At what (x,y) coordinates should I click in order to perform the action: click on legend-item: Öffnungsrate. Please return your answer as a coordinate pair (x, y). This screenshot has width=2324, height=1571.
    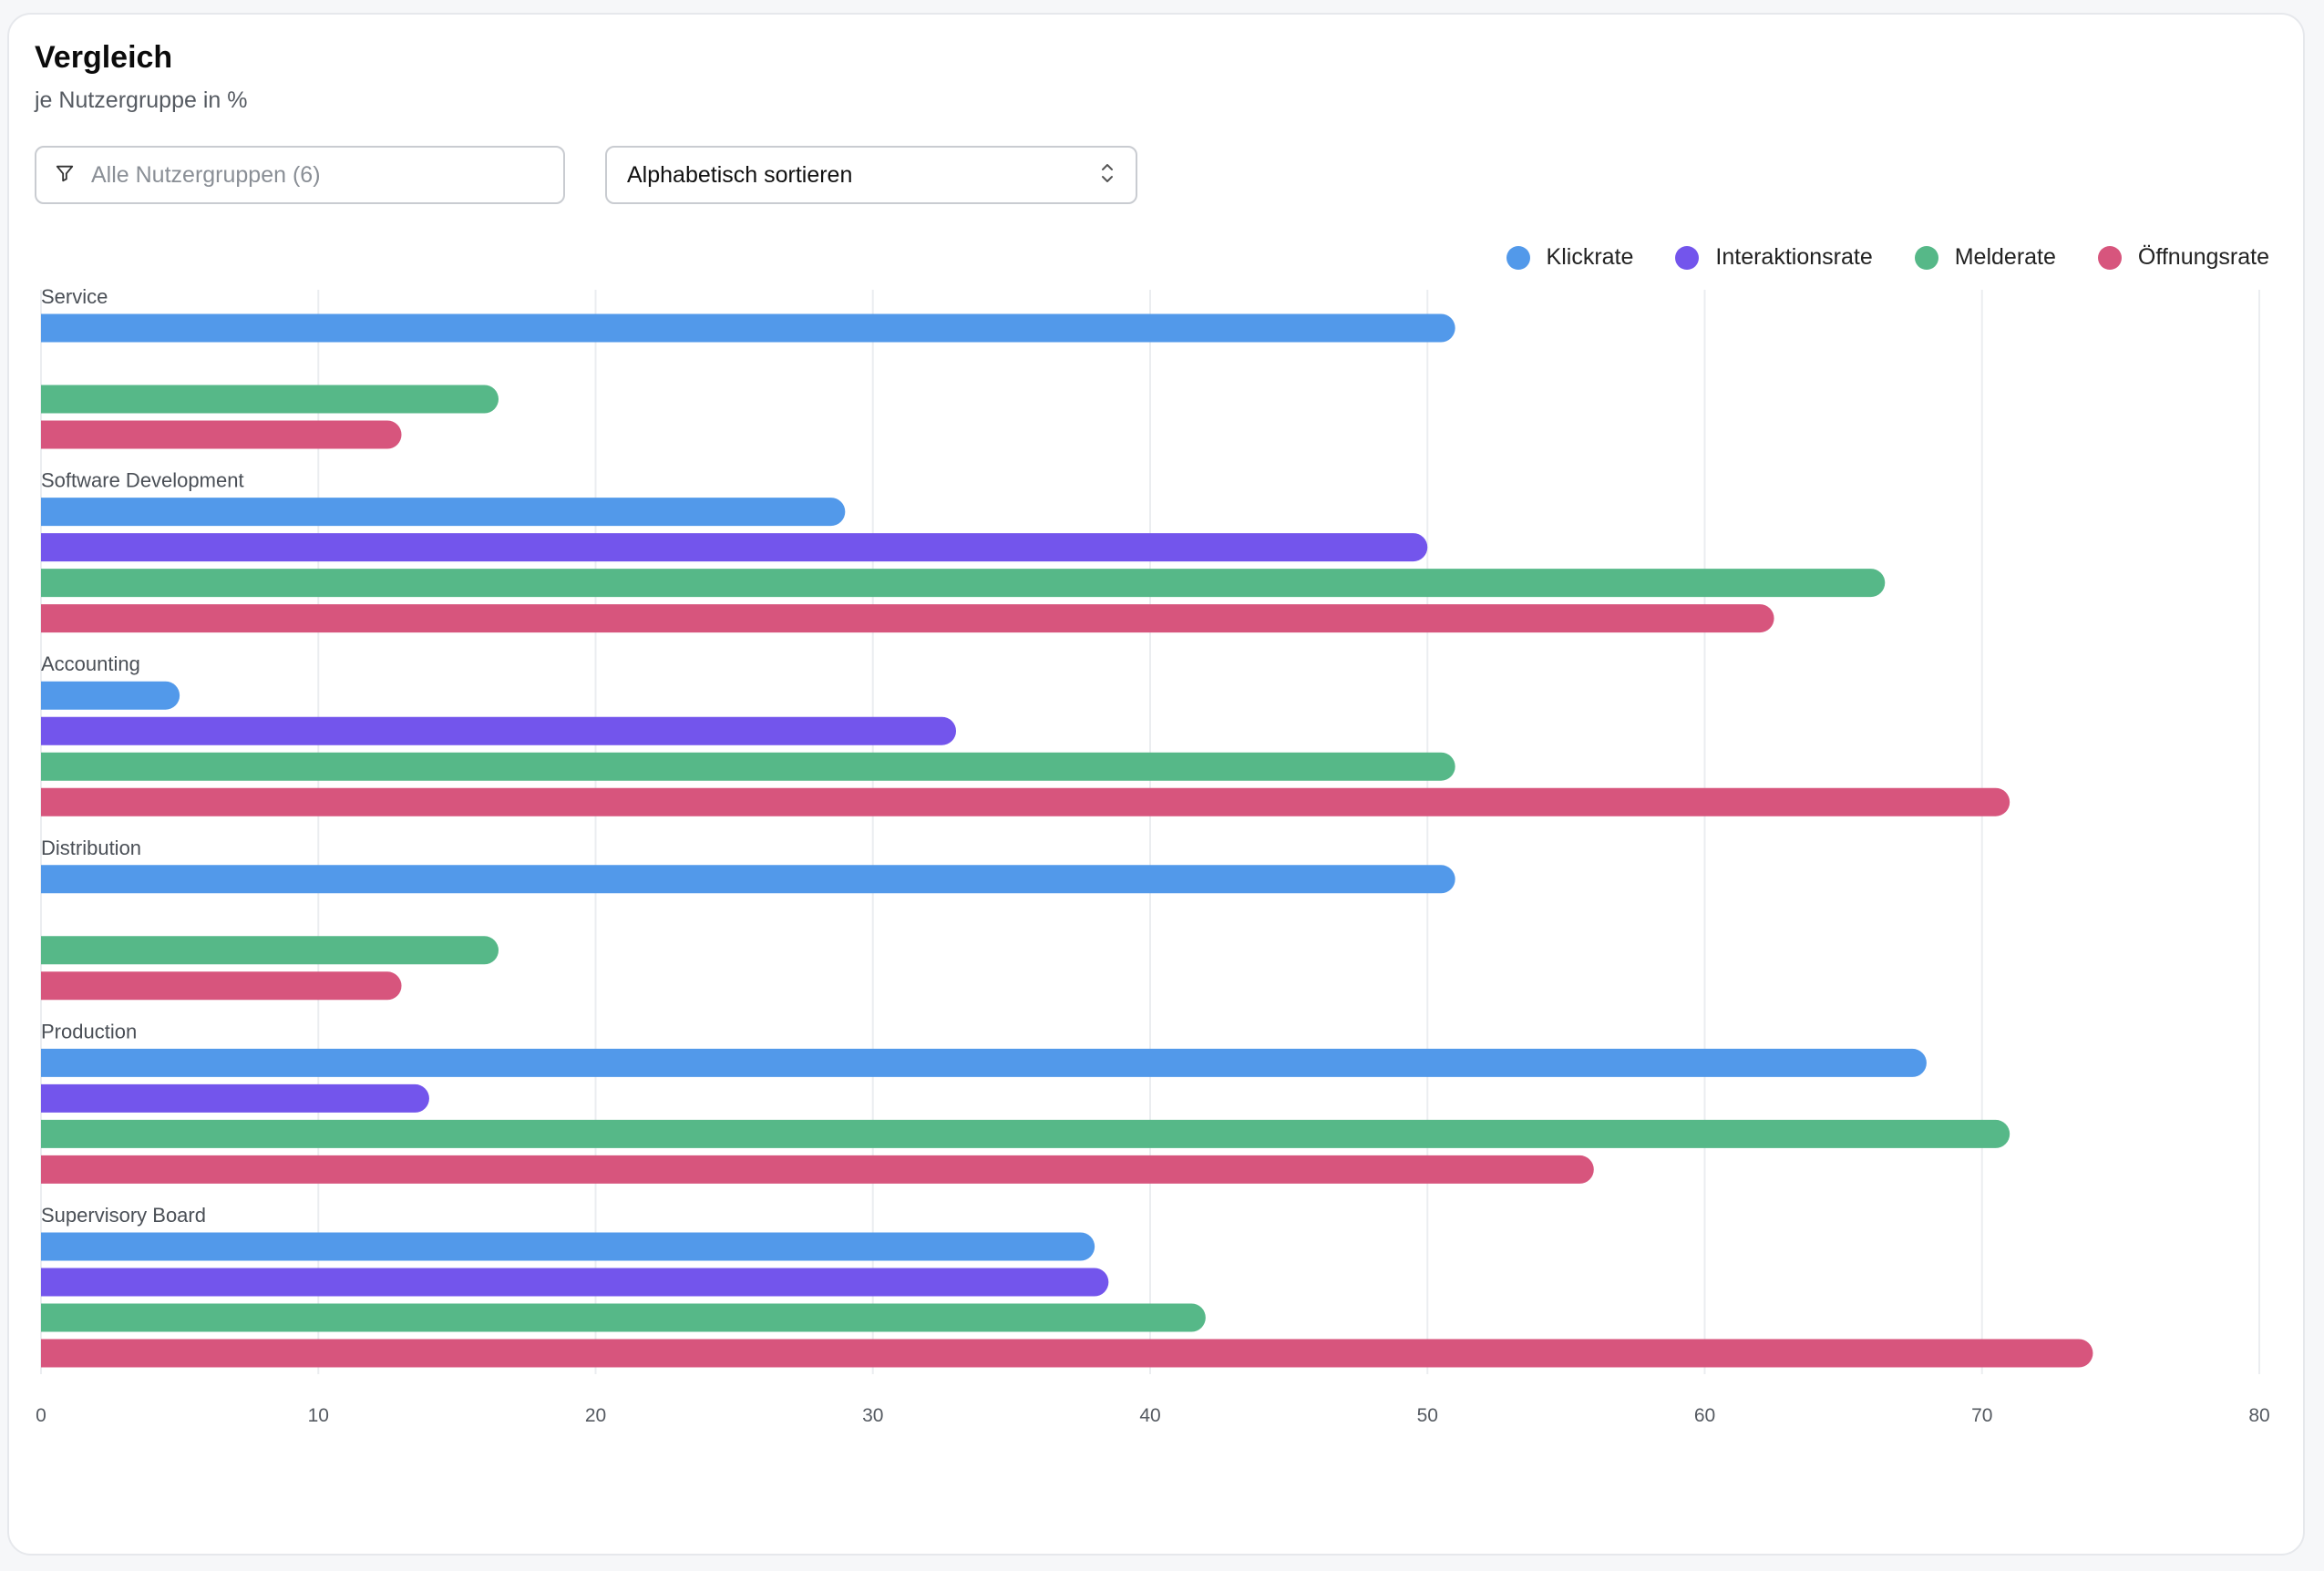
    Looking at the image, I should click on (2183, 257).